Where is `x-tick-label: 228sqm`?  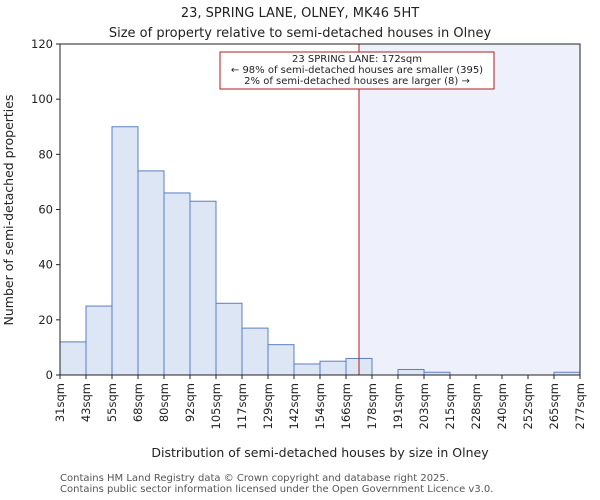
x-tick-label: 228sqm is located at coordinates (476, 406).